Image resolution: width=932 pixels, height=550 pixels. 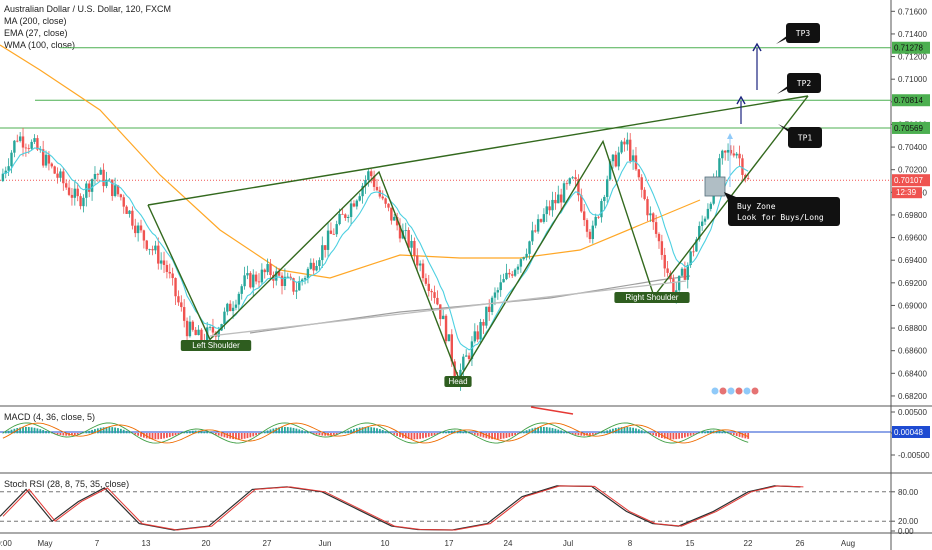 I want to click on stoch-rsi-title: Stoch RSI (28, 8, 75, 35, close), so click(x=67, y=484).